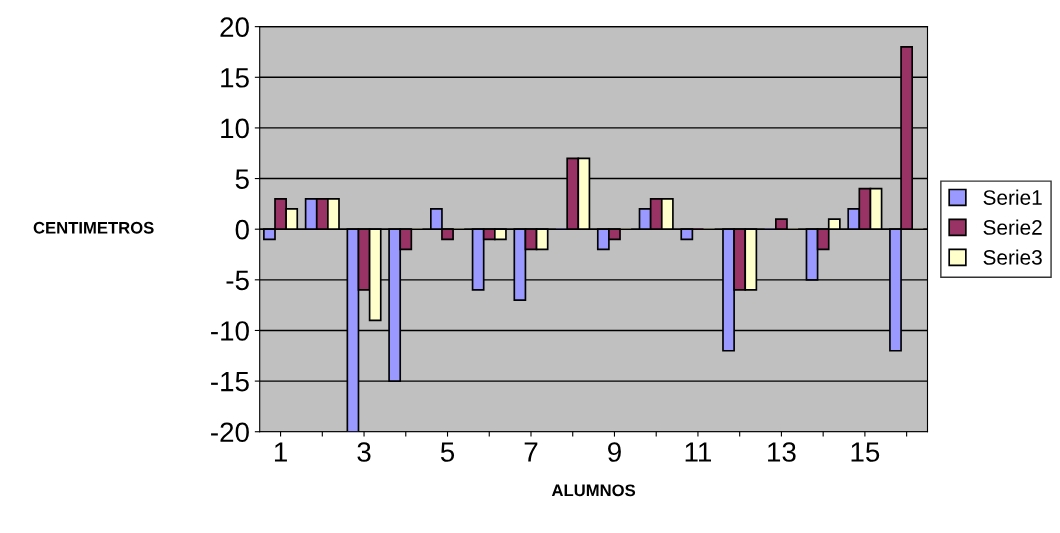 Image resolution: width=1060 pixels, height=533 pixels. What do you see at coordinates (593, 490) in the screenshot?
I see `x-axis-title: ALUMNOS` at bounding box center [593, 490].